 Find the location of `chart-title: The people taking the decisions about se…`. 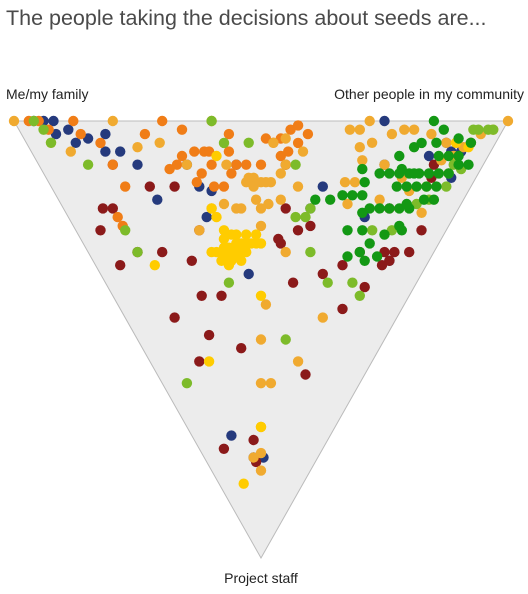

chart-title: The people taking the decisions about se… is located at coordinates (246, 18).